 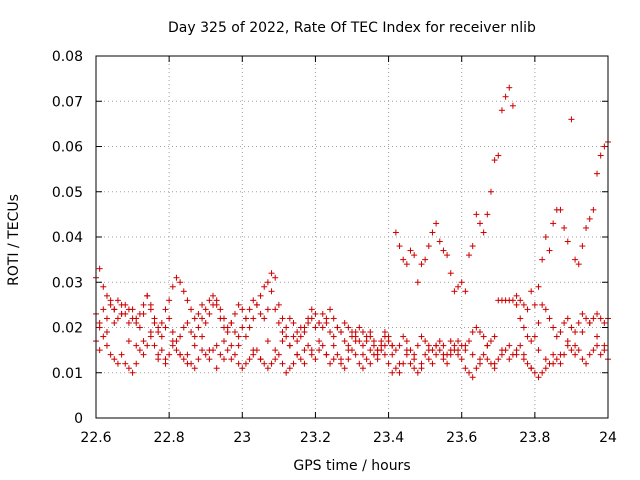 I want to click on x-tick-label: 22.8, so click(x=169, y=438).